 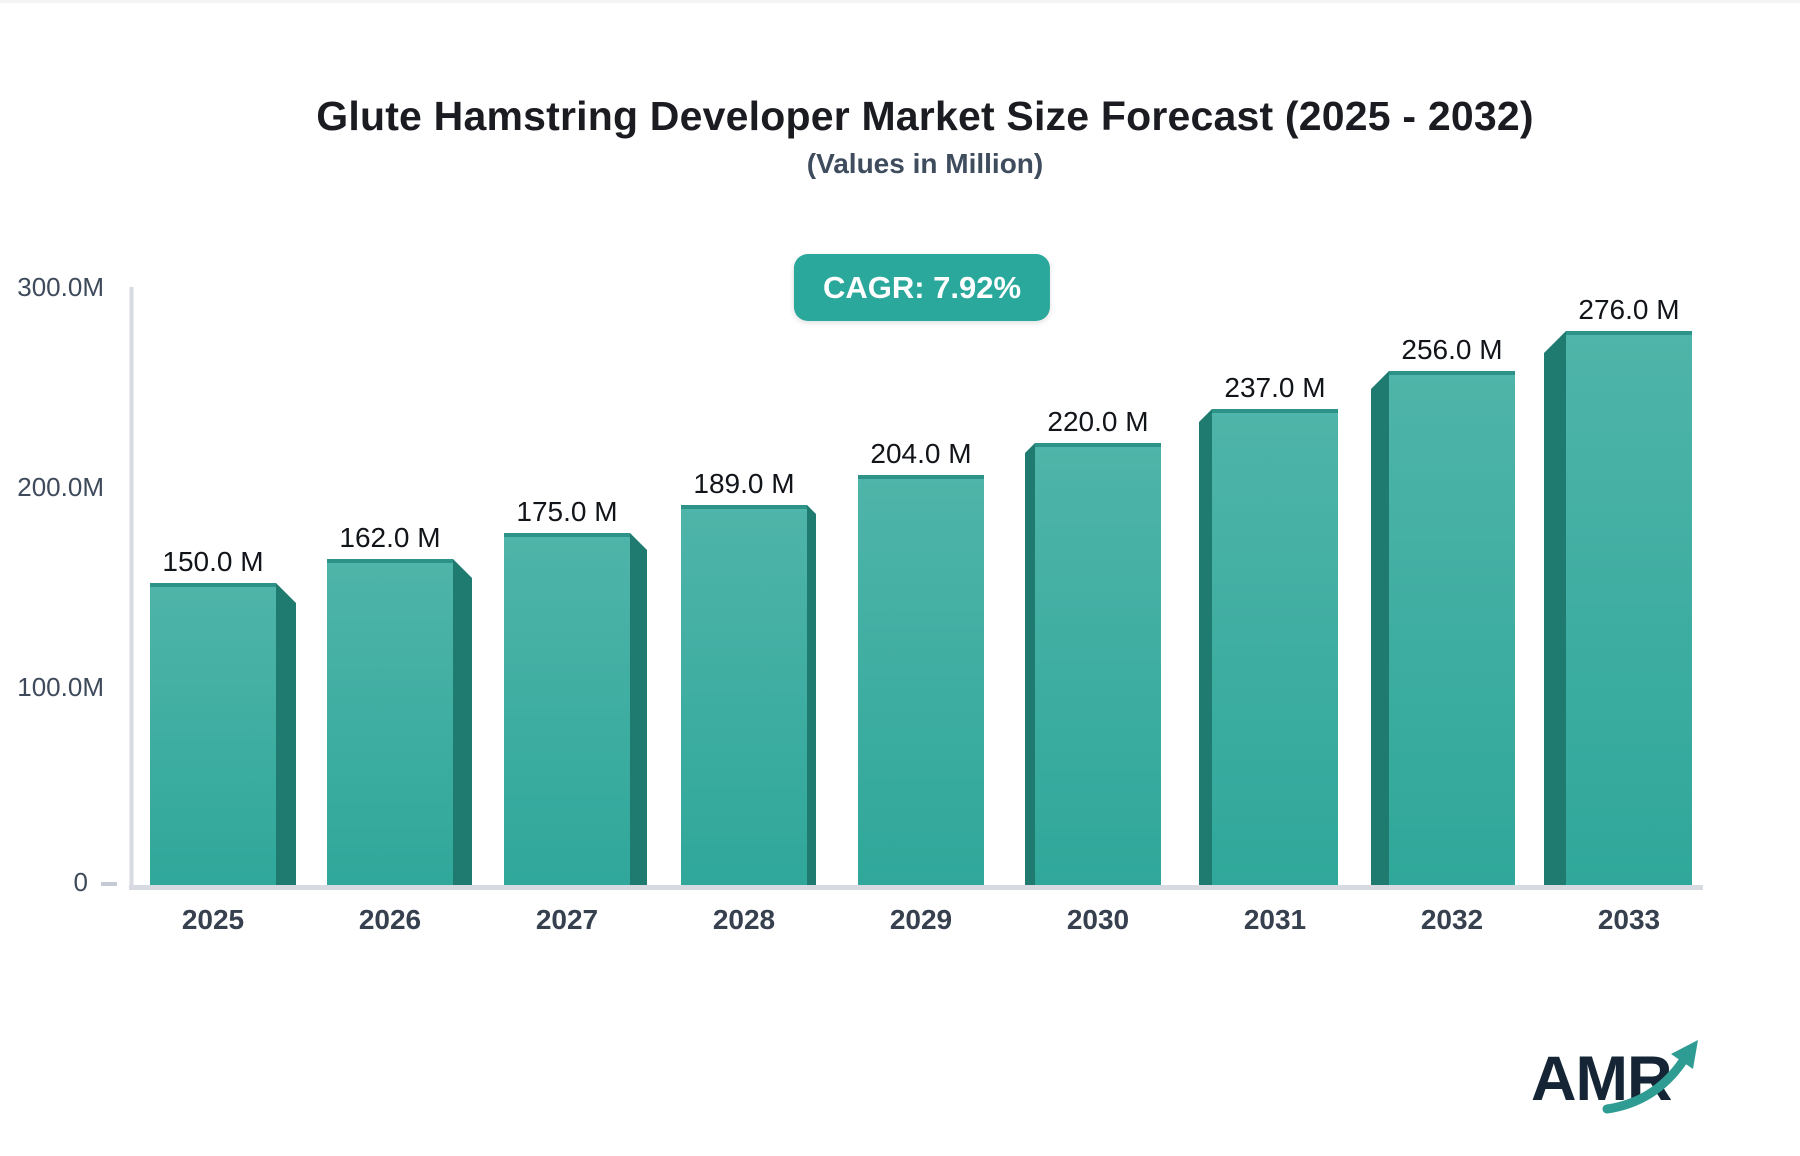 What do you see at coordinates (60, 287) in the screenshot?
I see `y-axis-tick-label: 300.0M` at bounding box center [60, 287].